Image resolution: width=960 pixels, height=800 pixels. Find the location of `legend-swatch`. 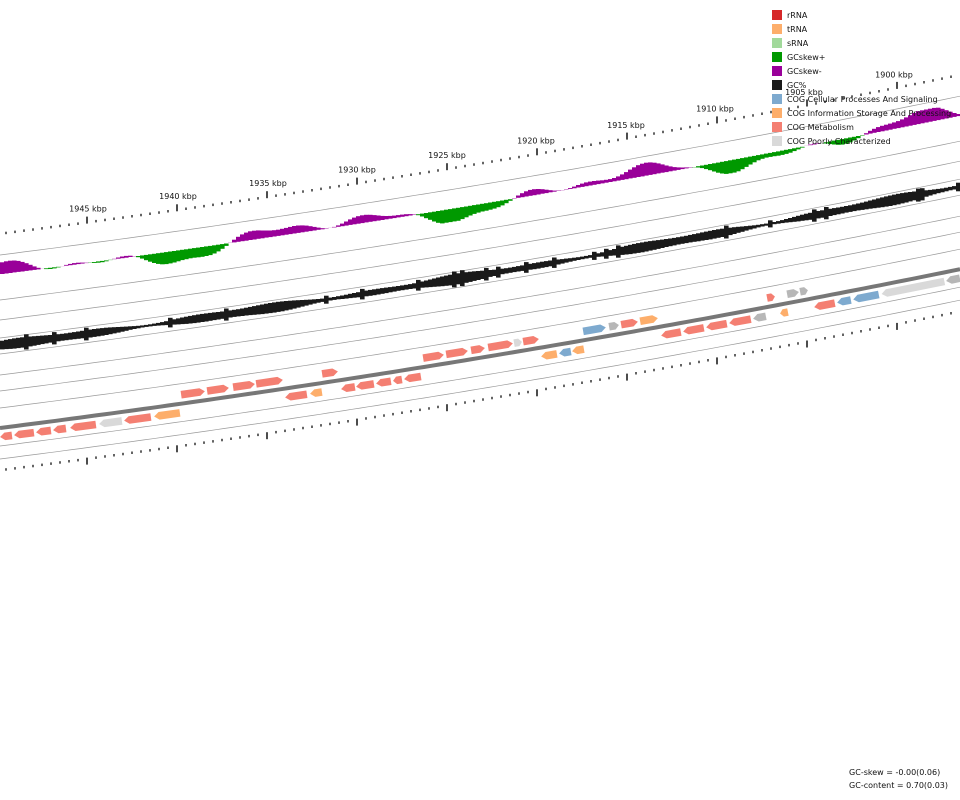

legend-swatch is located at coordinates (777, 127).